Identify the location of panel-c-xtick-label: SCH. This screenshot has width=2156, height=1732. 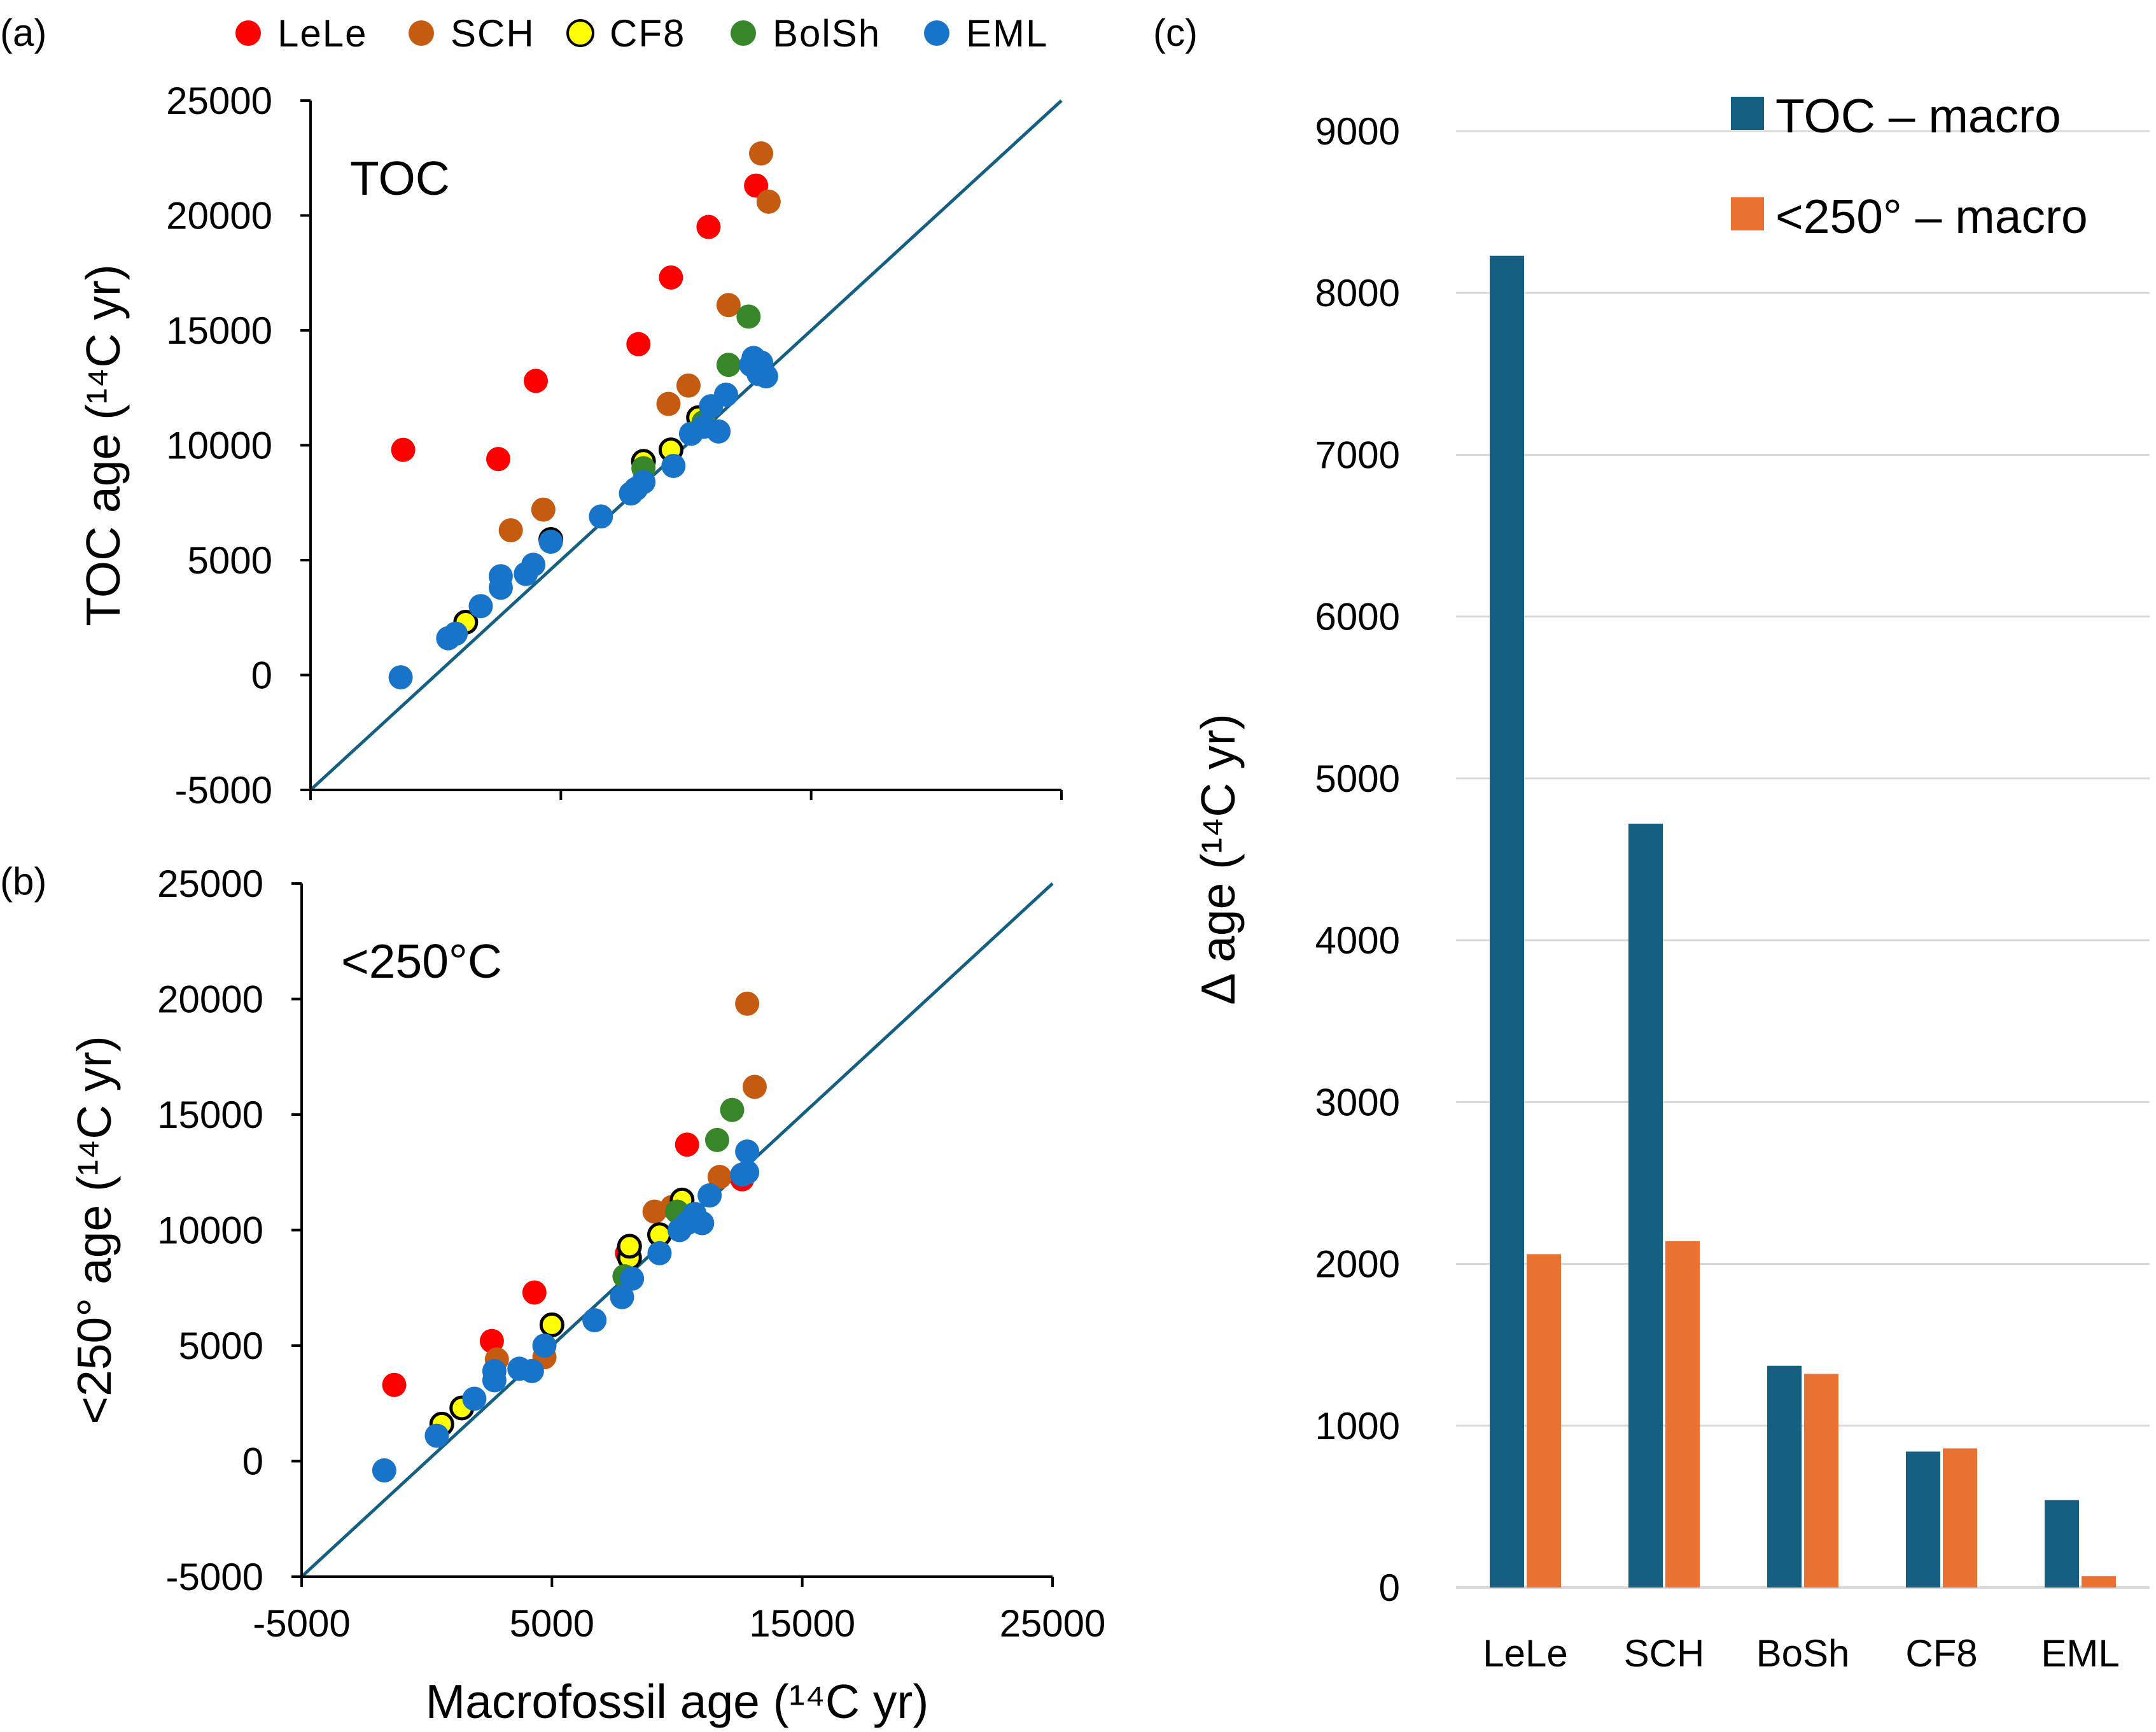
(1664, 1653).